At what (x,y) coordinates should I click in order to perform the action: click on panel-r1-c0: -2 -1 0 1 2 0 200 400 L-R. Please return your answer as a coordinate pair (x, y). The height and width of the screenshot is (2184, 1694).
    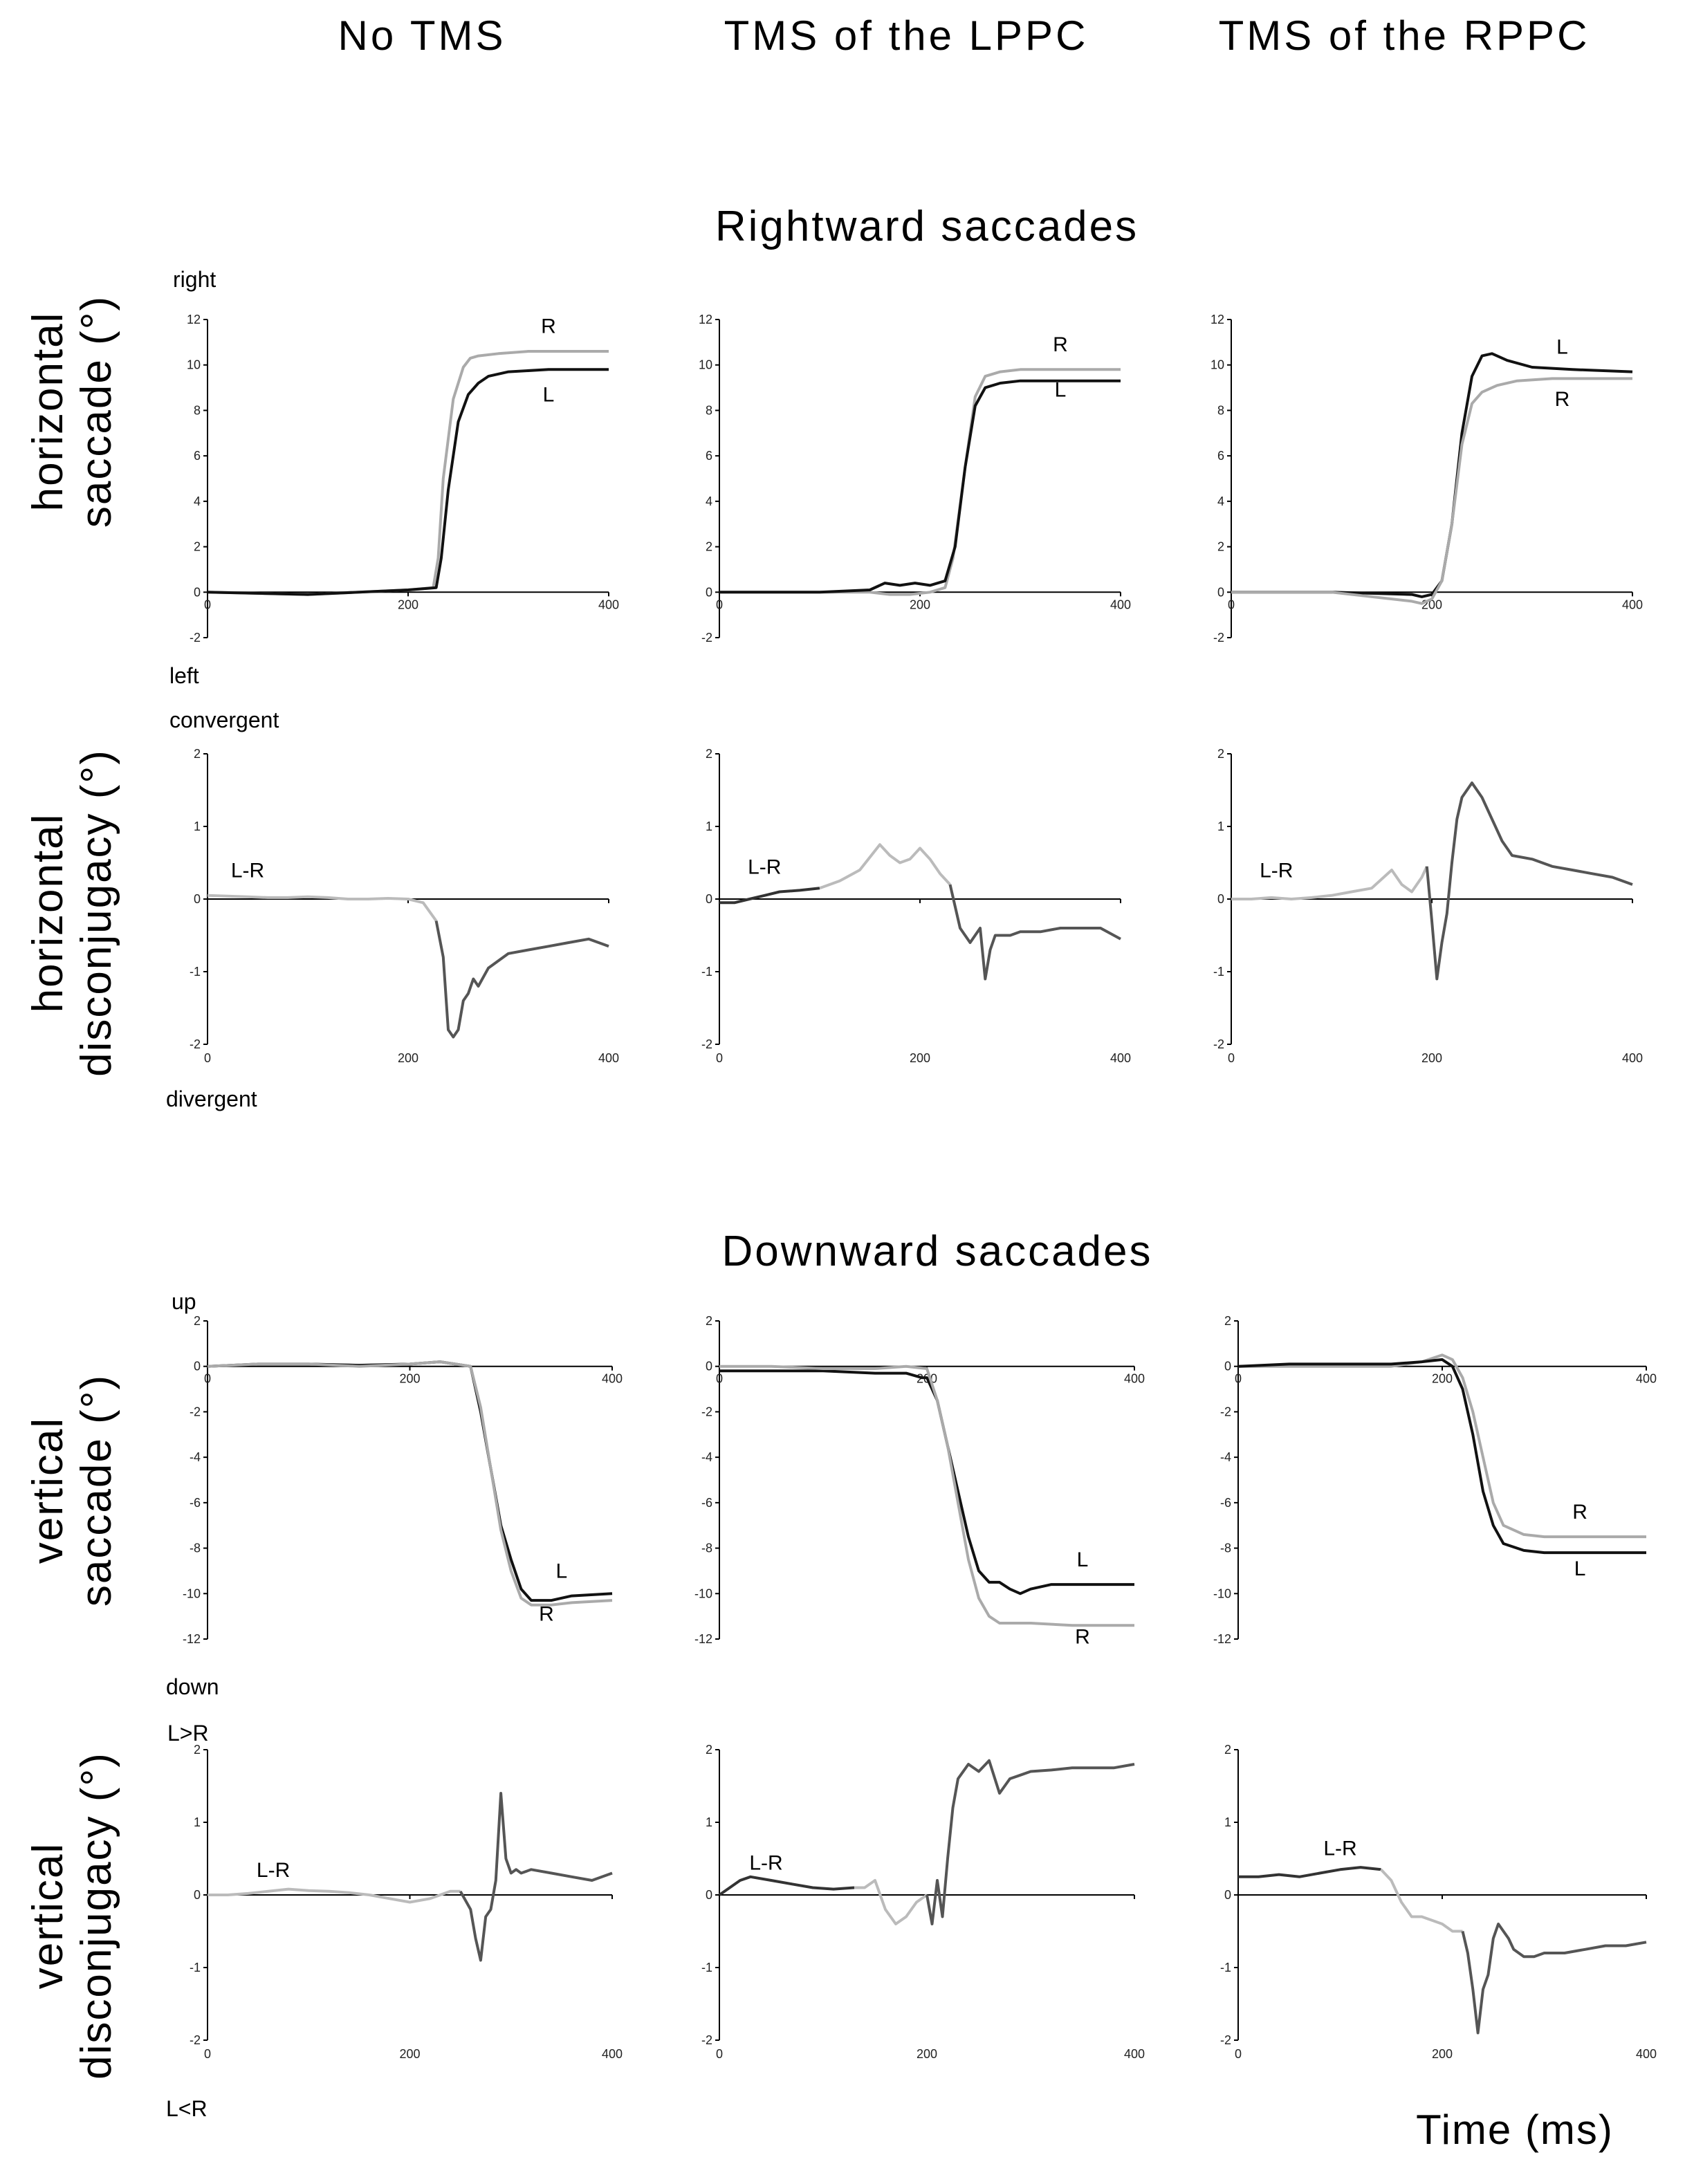
    Looking at the image, I should click on (404, 906).